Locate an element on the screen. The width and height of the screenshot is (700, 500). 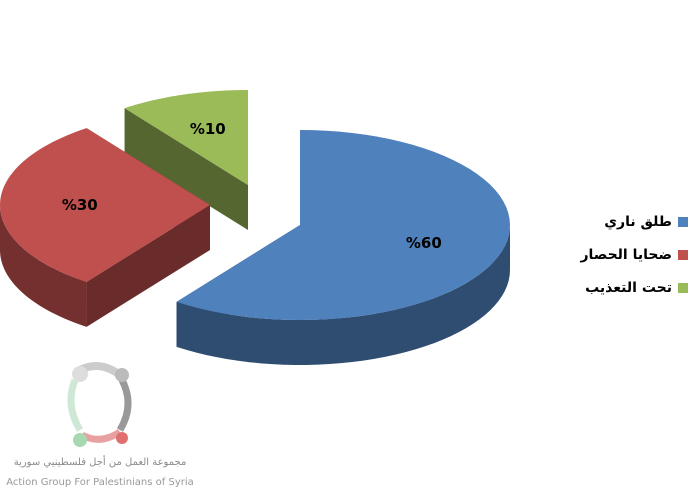
data-label: %10 is located at coordinates (208, 129).